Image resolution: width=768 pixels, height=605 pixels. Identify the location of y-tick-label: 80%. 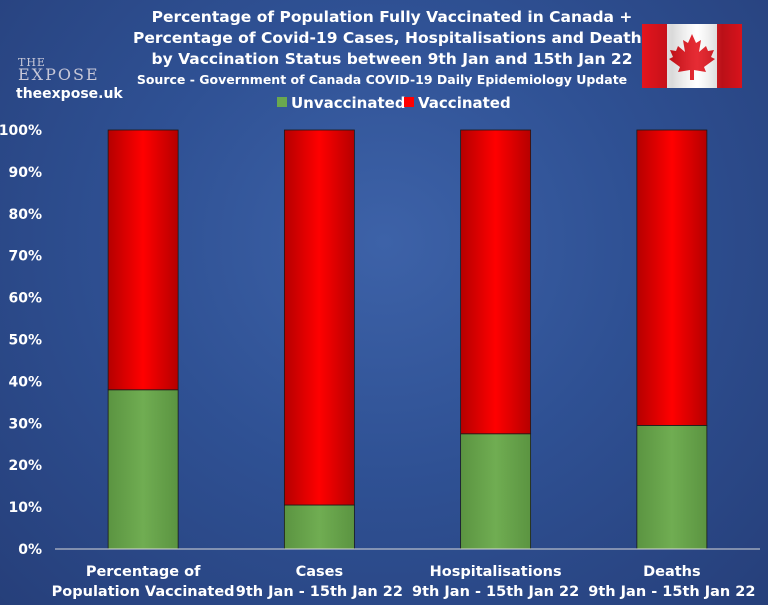
(25, 215).